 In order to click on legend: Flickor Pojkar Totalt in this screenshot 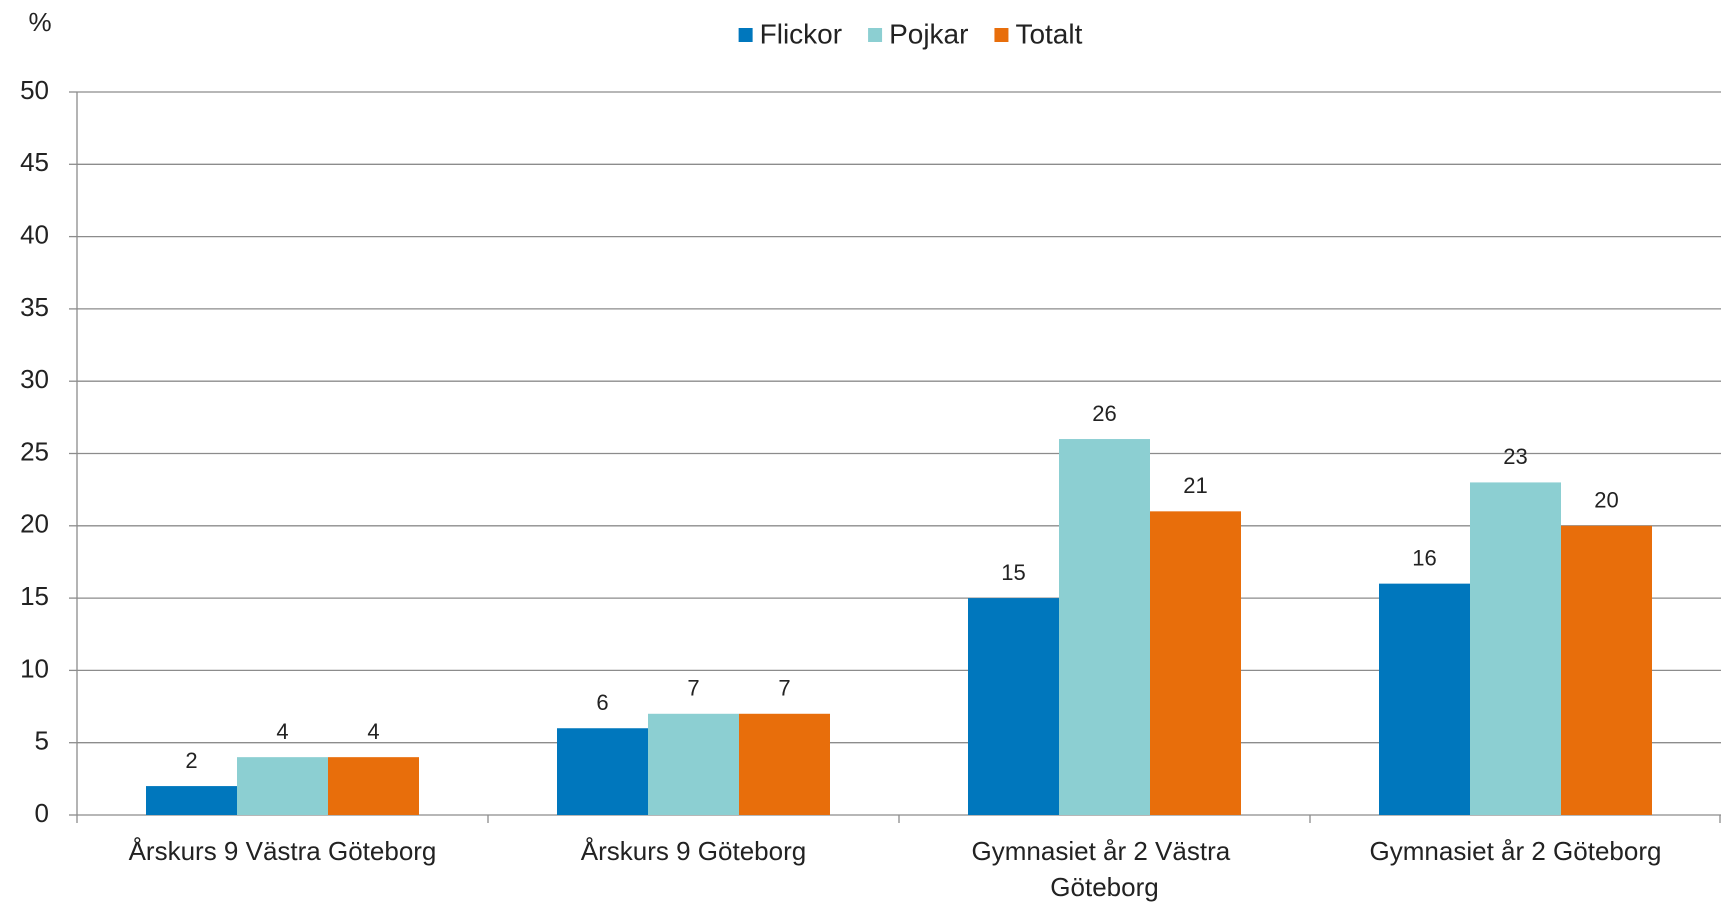, I will do `click(910, 33)`.